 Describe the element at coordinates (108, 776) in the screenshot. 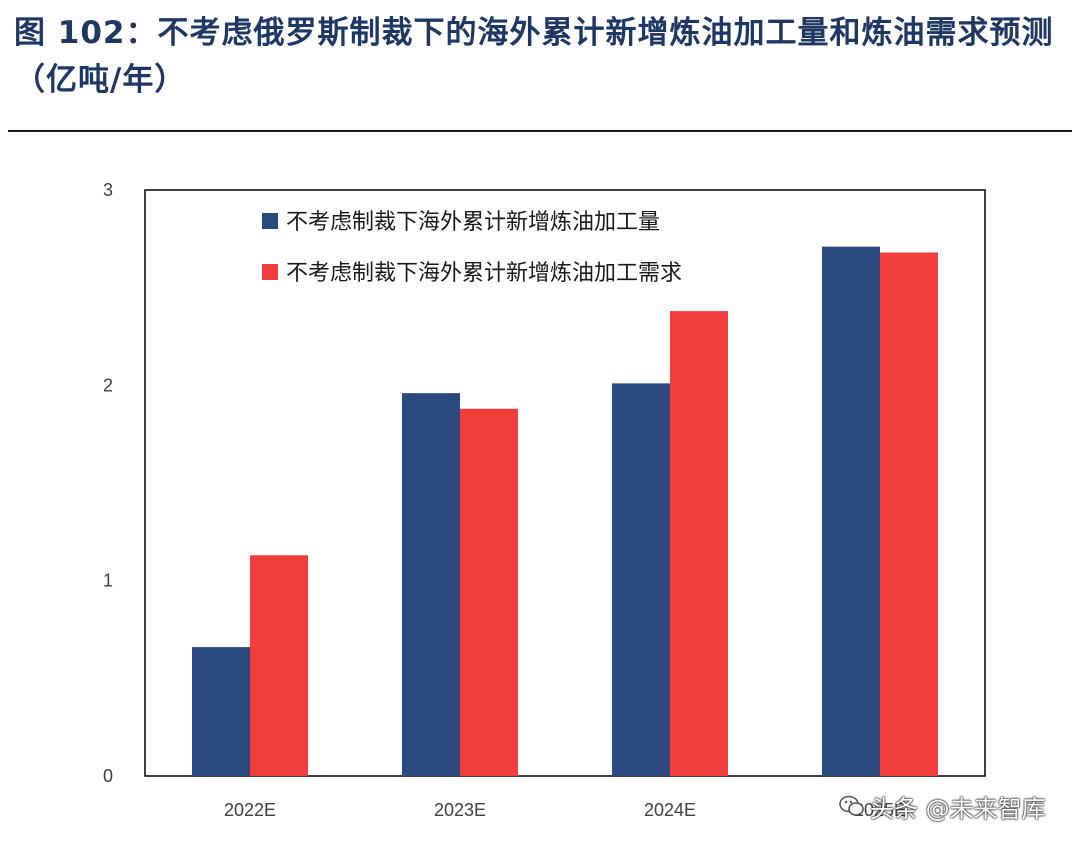

I see `y-tick-label: 0` at that location.